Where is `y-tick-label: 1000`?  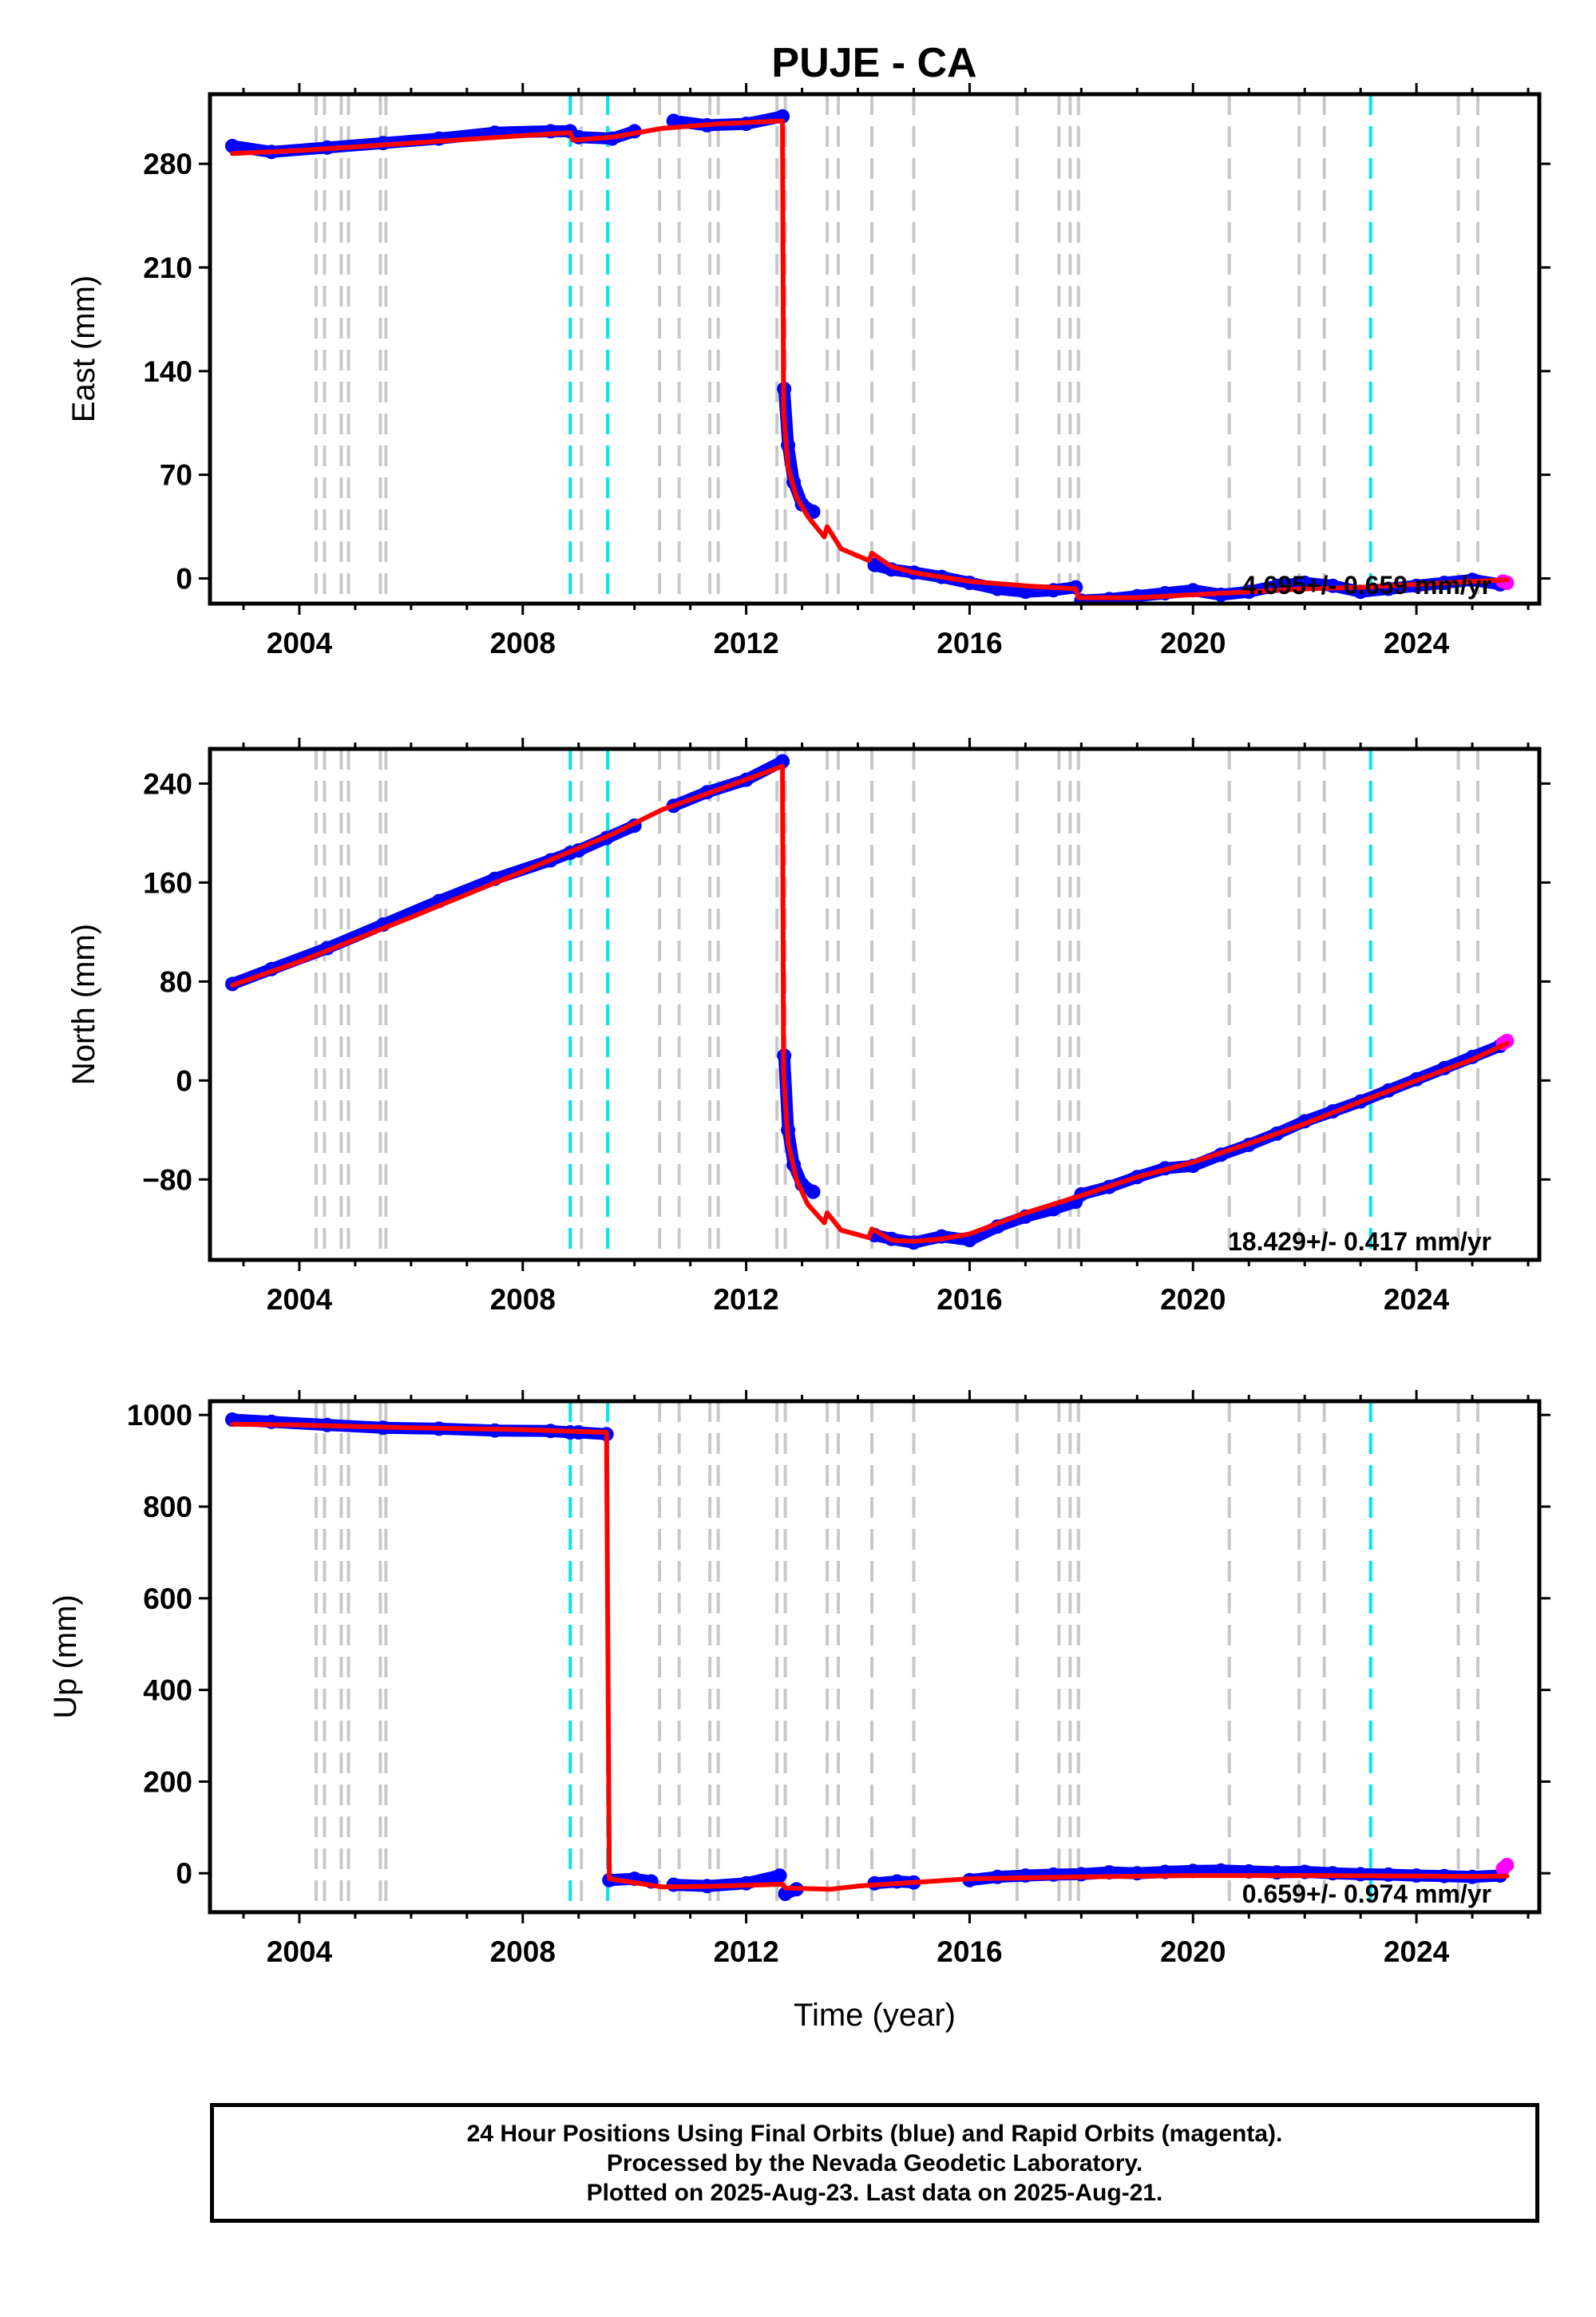 y-tick-label: 1000 is located at coordinates (159, 1415).